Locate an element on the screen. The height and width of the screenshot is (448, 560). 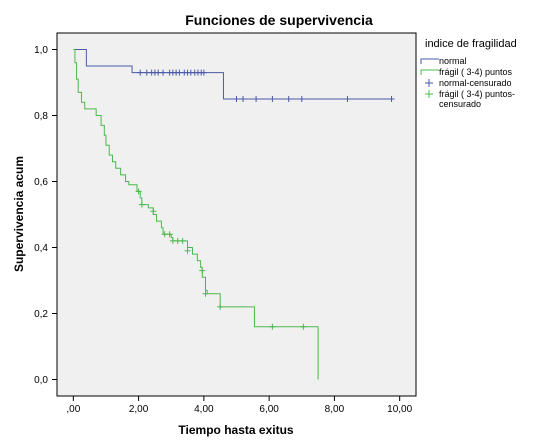
x-axis-title: Tiempo hasta exitus is located at coordinates (235, 430).